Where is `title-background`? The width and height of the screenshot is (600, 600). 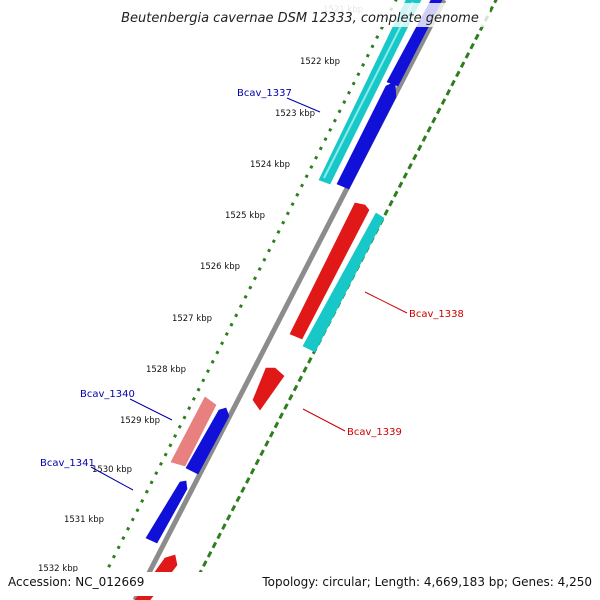 title-background is located at coordinates (300, 15).